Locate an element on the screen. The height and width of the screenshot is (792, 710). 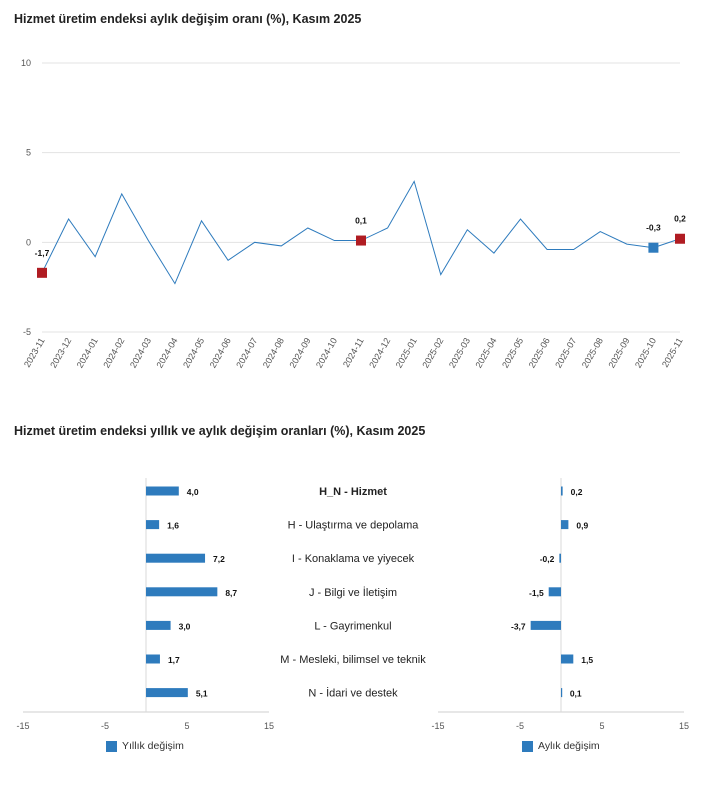
y-tick-label: 0 is located at coordinates (28, 242).